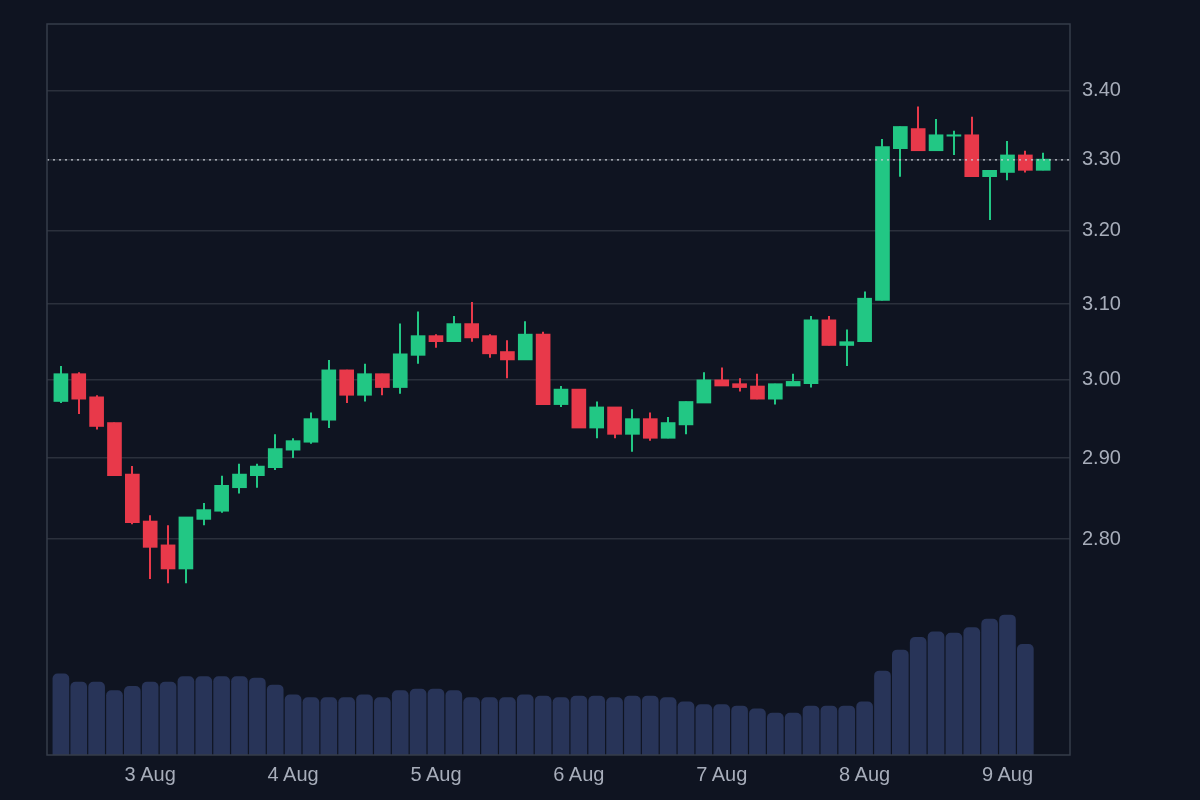  What do you see at coordinates (150, 773) in the screenshot?
I see `x-tick-label: 3 Aug` at bounding box center [150, 773].